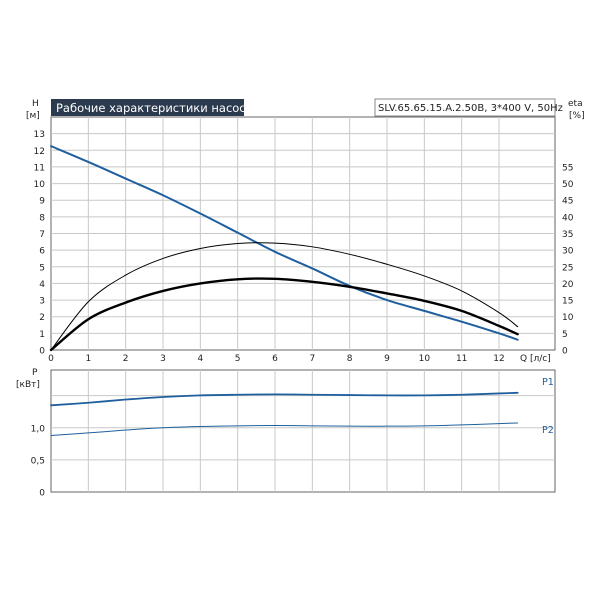 The image size is (600, 600). What do you see at coordinates (567, 302) in the screenshot?
I see `y2-tick-label: 15` at bounding box center [567, 302].